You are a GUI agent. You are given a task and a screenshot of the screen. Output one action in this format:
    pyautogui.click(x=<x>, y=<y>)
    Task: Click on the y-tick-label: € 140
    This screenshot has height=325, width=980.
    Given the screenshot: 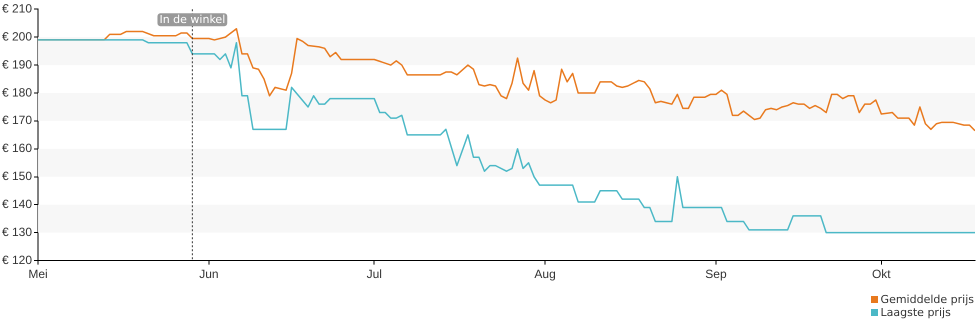 What is the action you would take?
    pyautogui.click(x=17, y=204)
    